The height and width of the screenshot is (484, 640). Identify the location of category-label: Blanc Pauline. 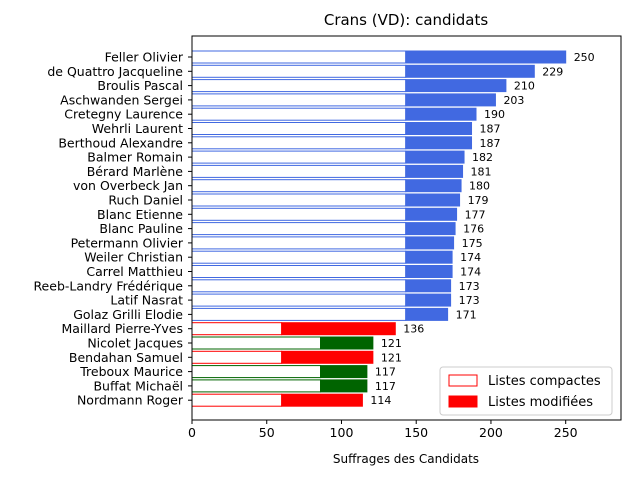
(141, 228).